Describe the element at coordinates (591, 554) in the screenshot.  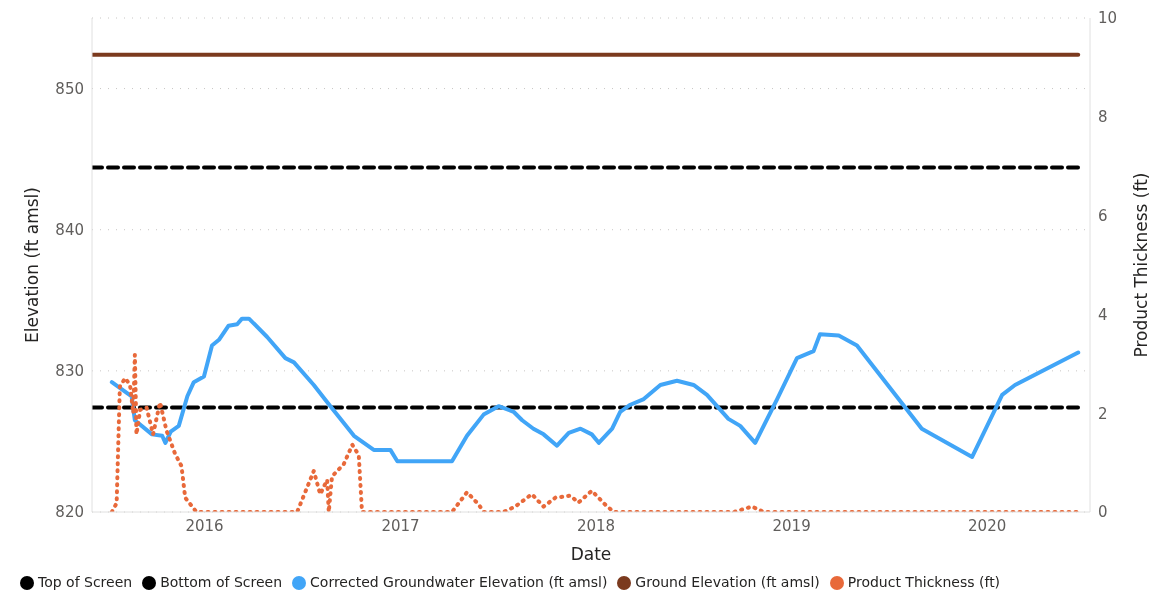
I see `x-axis-title: Date` at that location.